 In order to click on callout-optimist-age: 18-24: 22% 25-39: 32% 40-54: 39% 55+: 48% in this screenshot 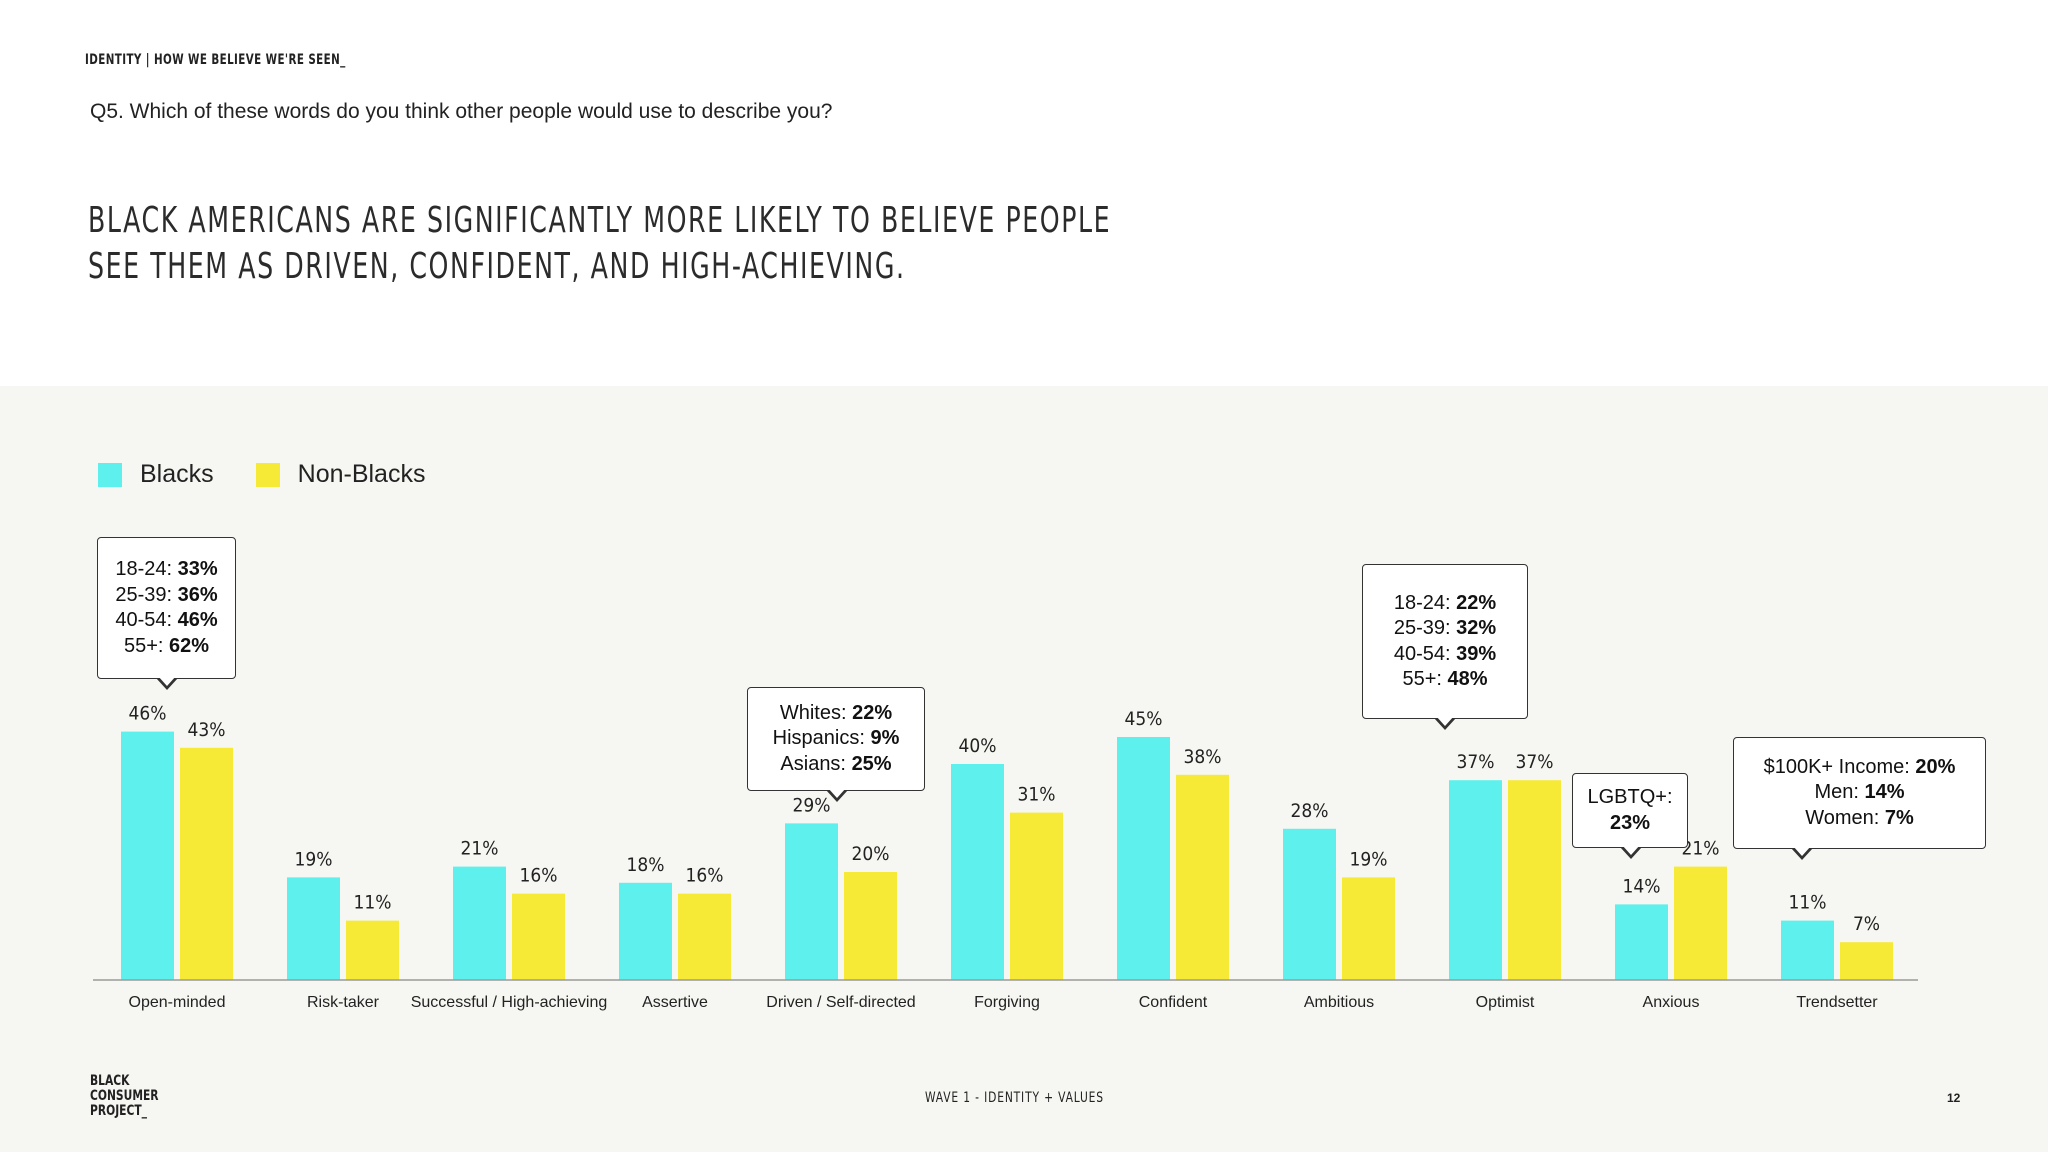, I will do `click(1445, 647)`.